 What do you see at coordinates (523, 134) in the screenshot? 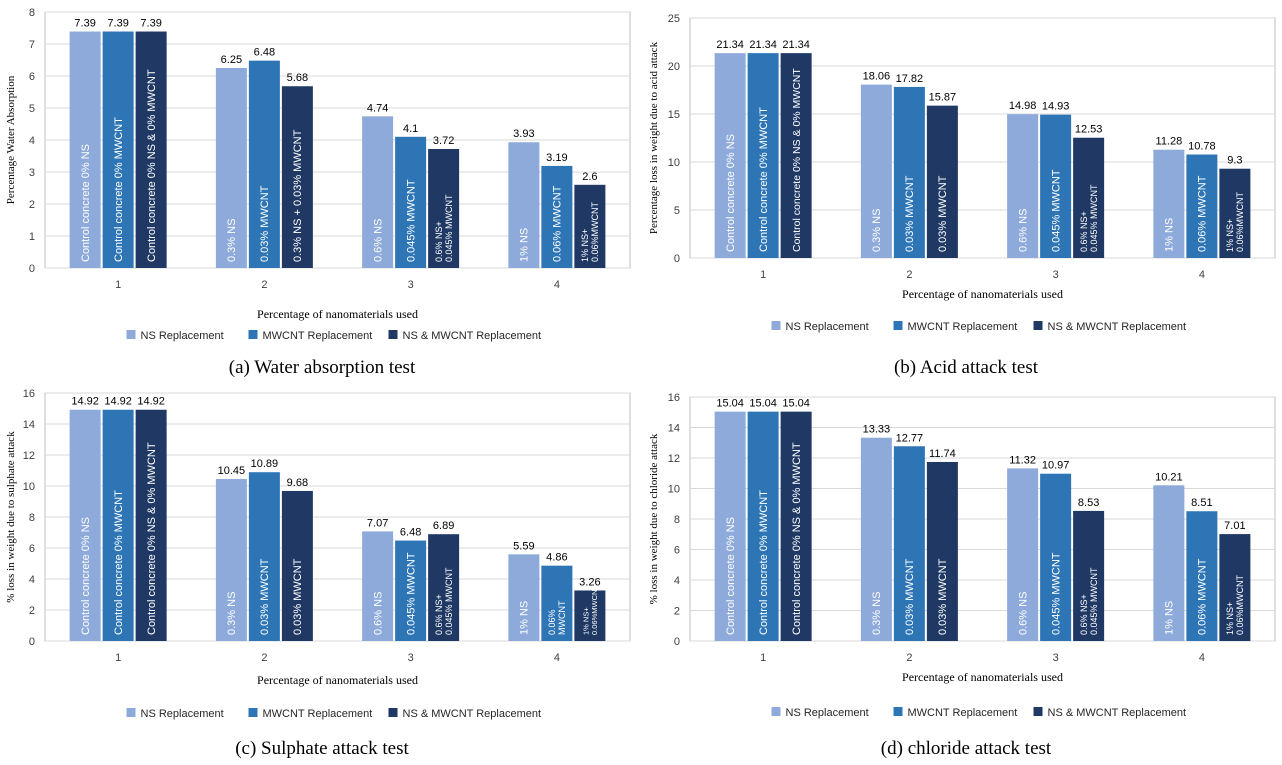
I see `data-label: 3.93` at bounding box center [523, 134].